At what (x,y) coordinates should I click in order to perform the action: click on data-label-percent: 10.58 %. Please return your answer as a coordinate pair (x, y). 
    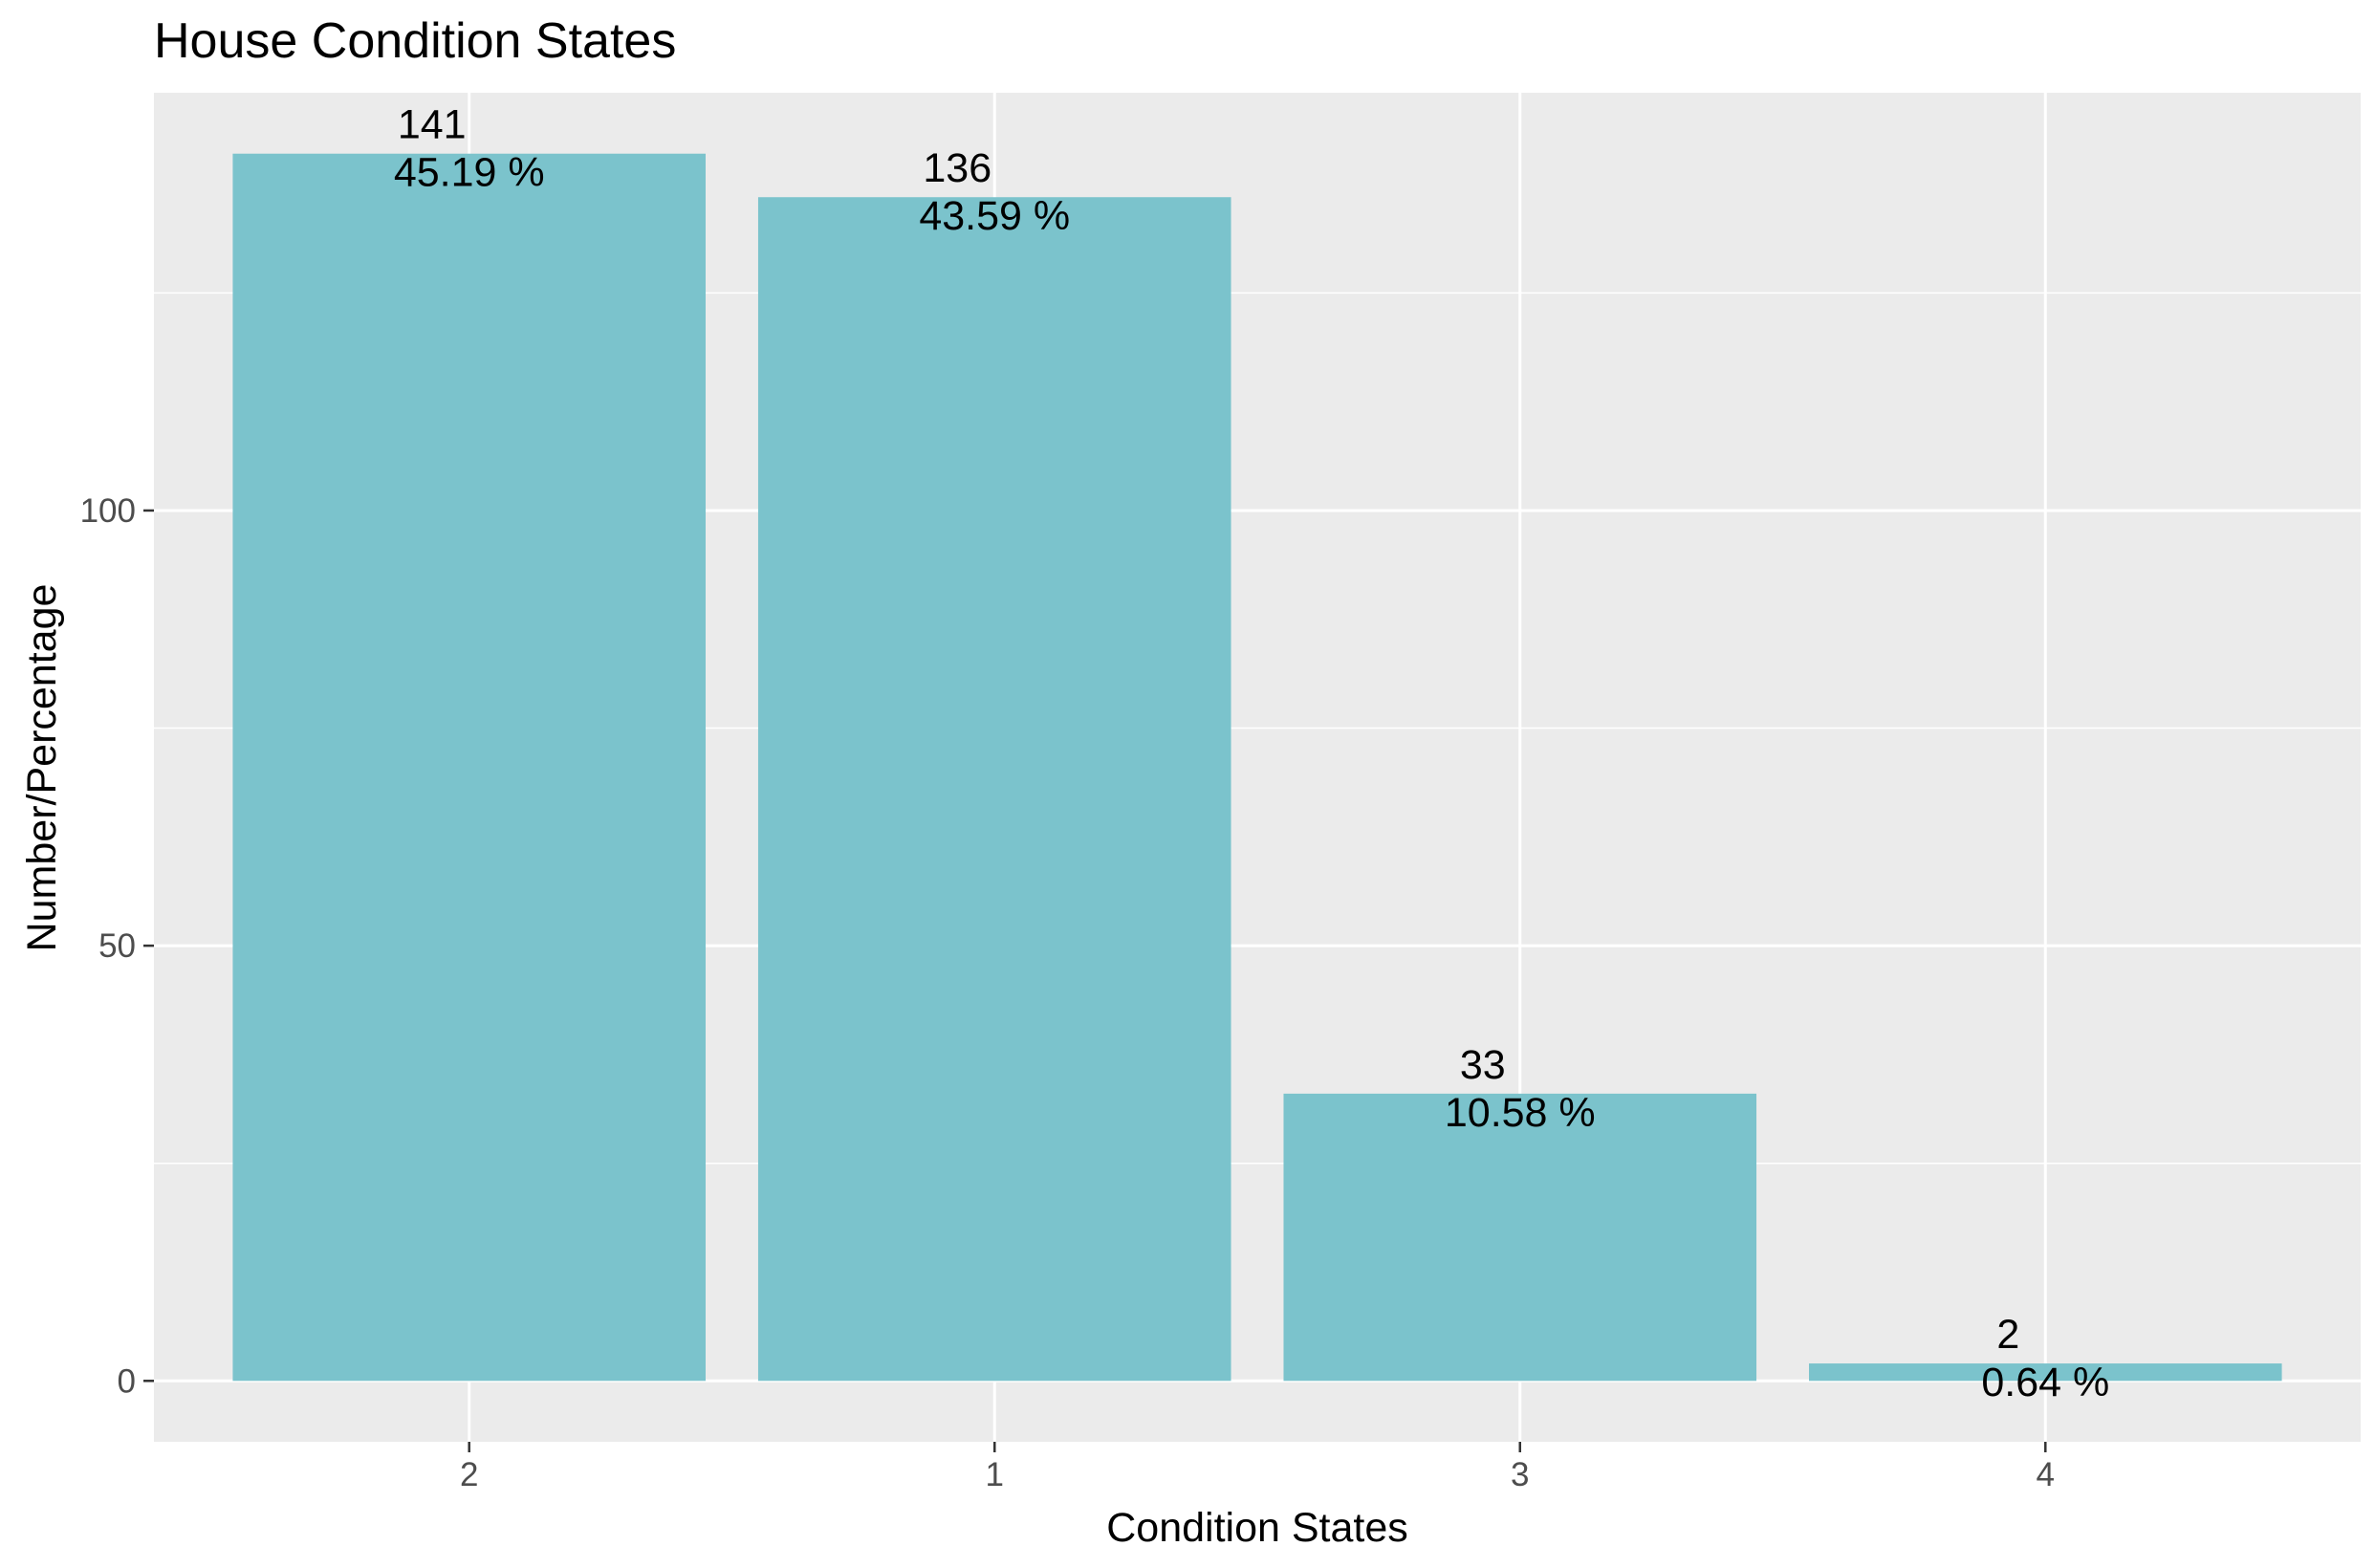
    Looking at the image, I should click on (1520, 1113).